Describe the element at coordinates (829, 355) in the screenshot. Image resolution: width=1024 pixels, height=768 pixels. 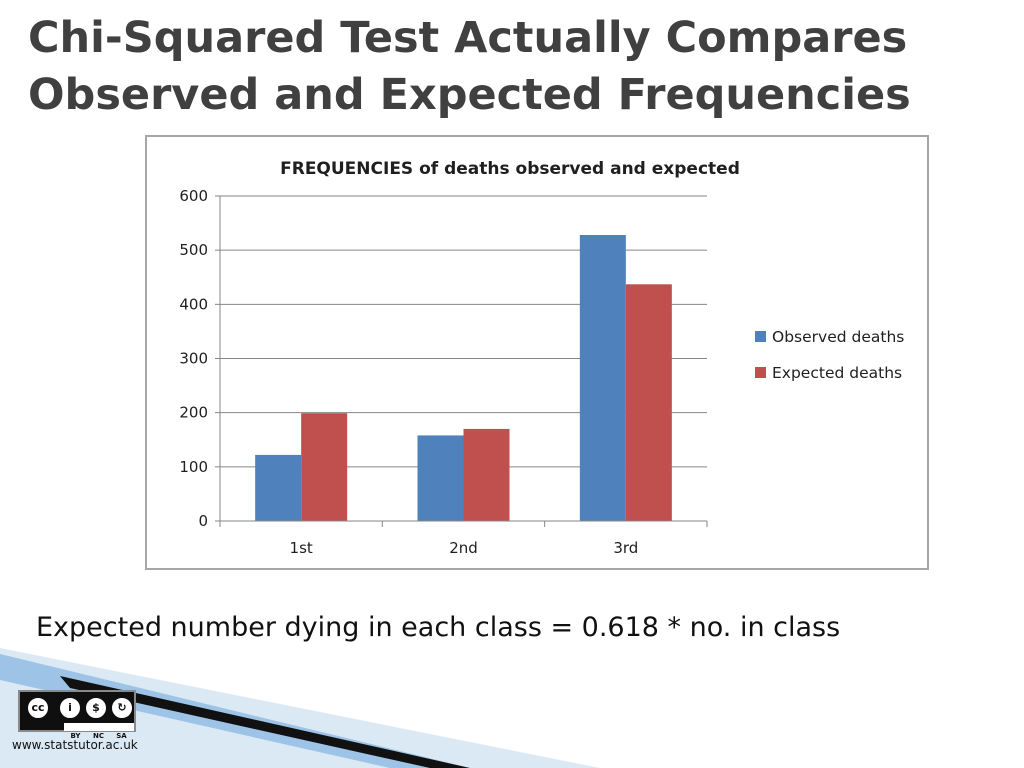
I see `legend: Observed deaths Expected deaths` at that location.